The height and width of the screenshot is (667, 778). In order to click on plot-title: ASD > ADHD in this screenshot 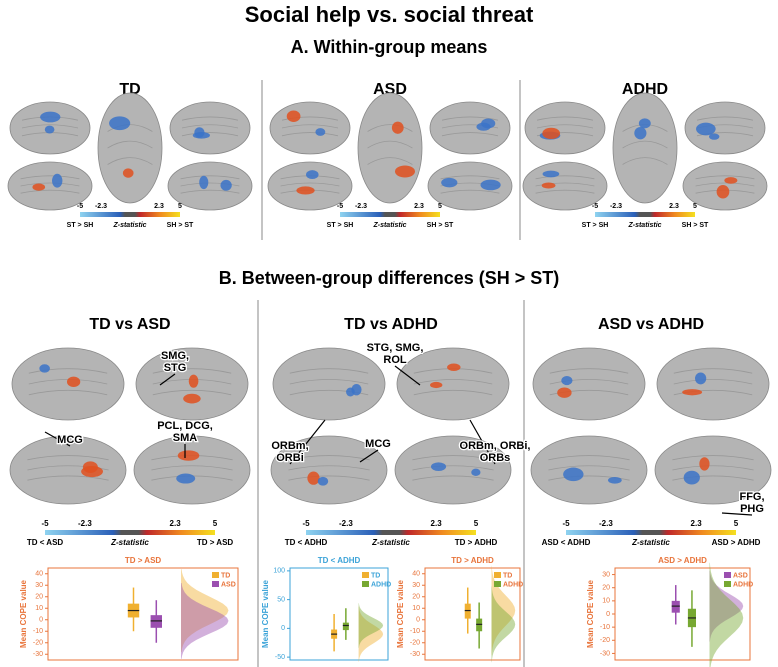, I will do `click(682, 560)`.